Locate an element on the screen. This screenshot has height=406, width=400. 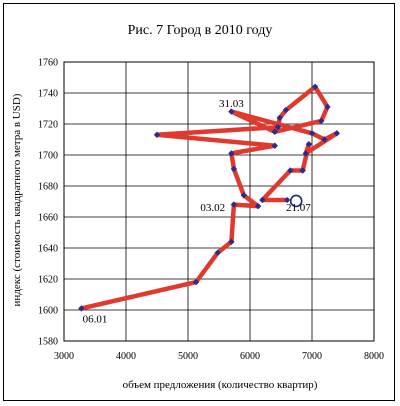
annotation-label: 21.07 is located at coordinates (298, 208).